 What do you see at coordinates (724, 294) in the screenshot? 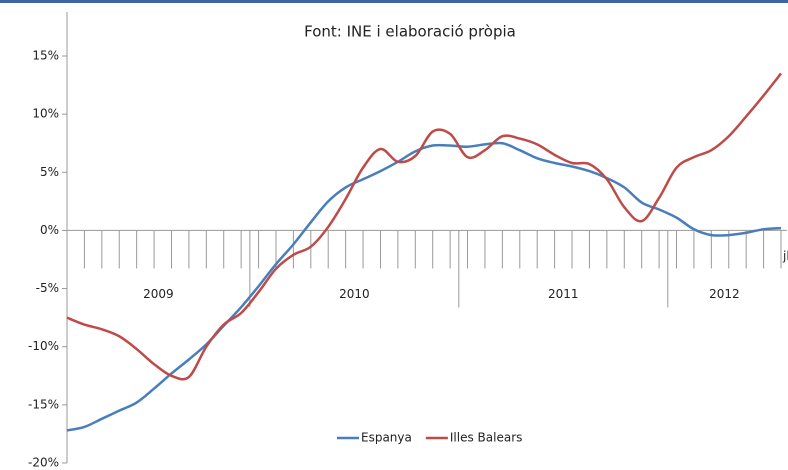
I see `year-label: 2012` at bounding box center [724, 294].